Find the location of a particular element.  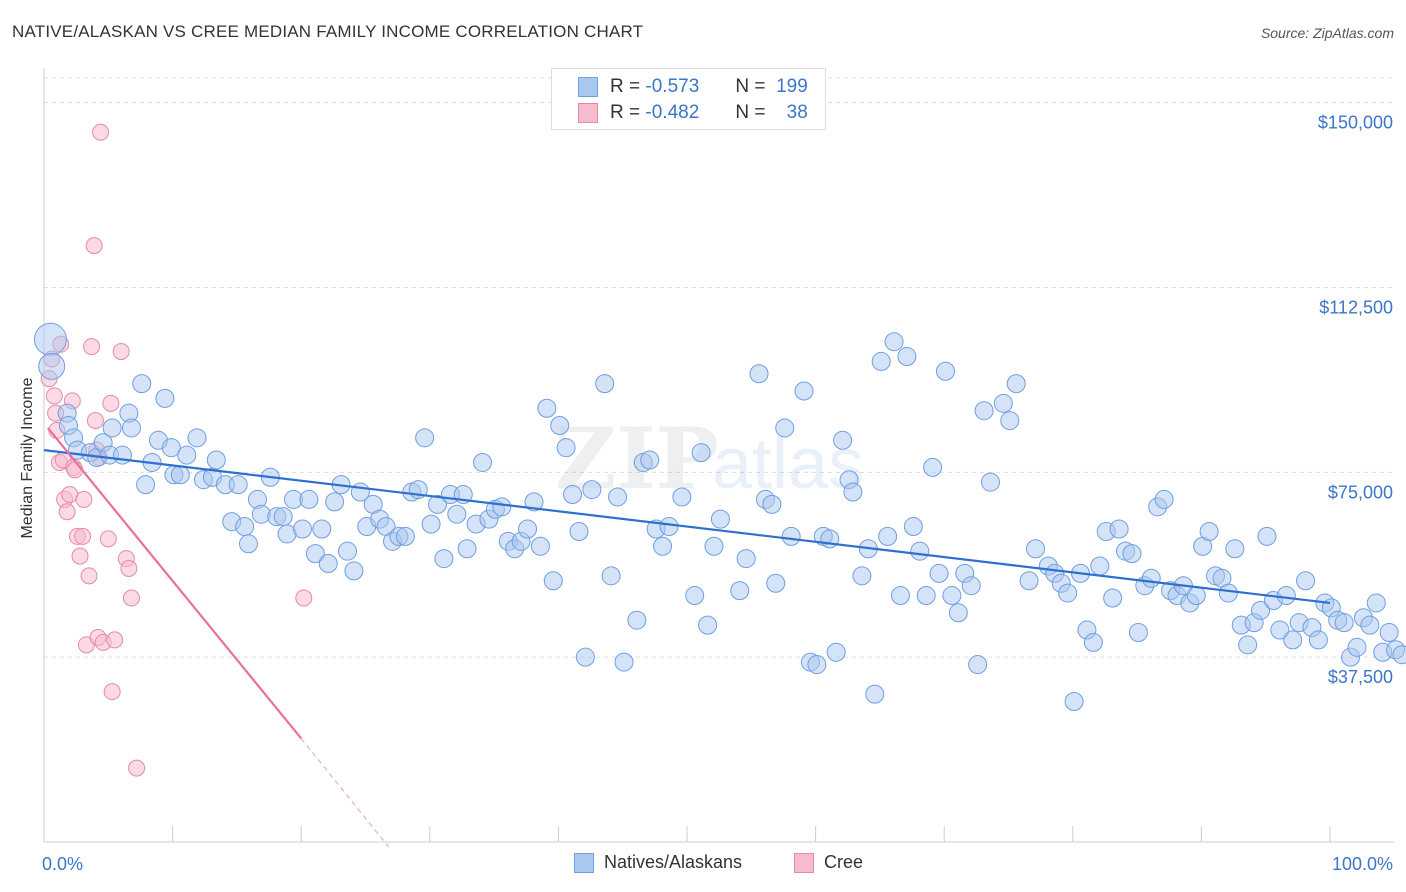

x-tick-label-right: 100.0% is located at coordinates (1362, 864).